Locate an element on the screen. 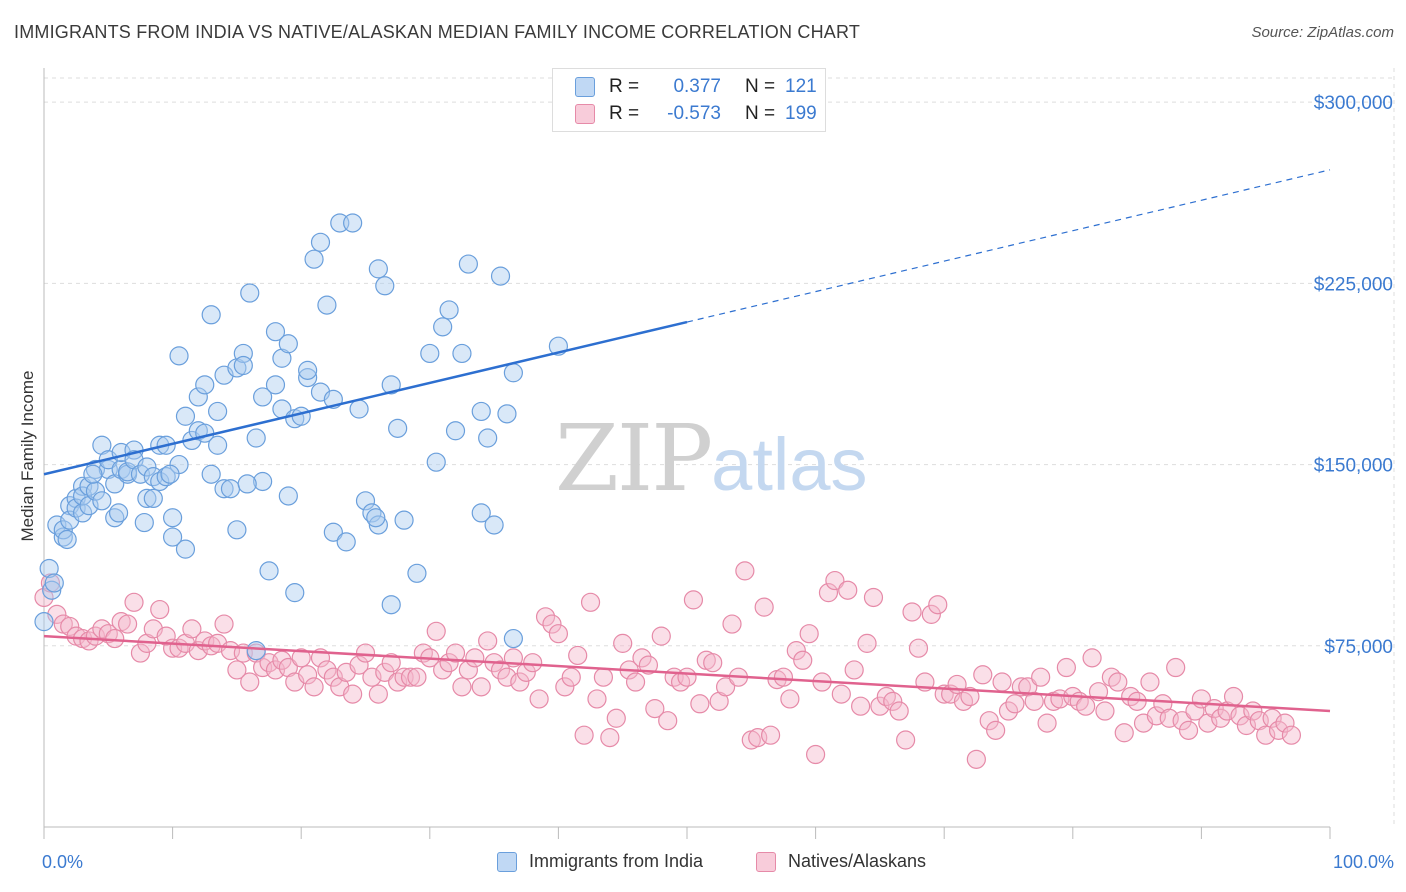  india-trend-extension is located at coordinates (1008, 246).